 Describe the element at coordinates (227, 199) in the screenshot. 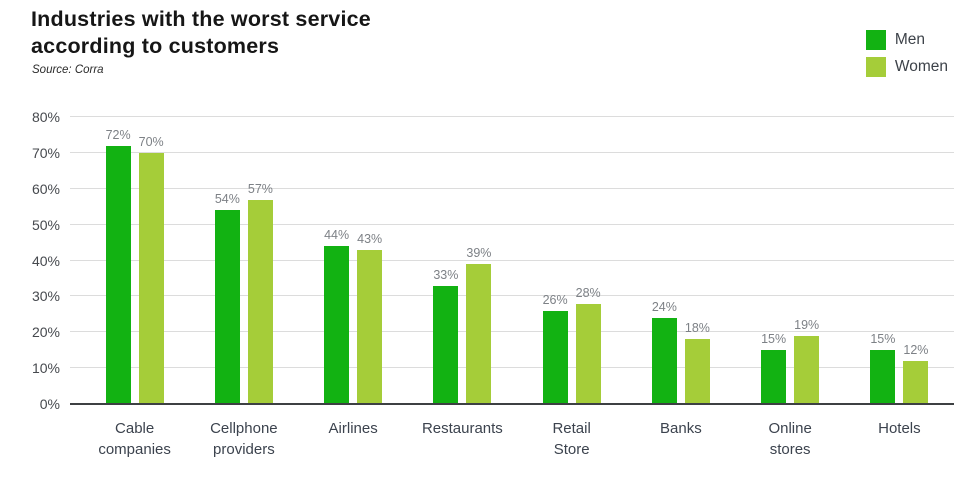

I see `value-label: 54%` at that location.